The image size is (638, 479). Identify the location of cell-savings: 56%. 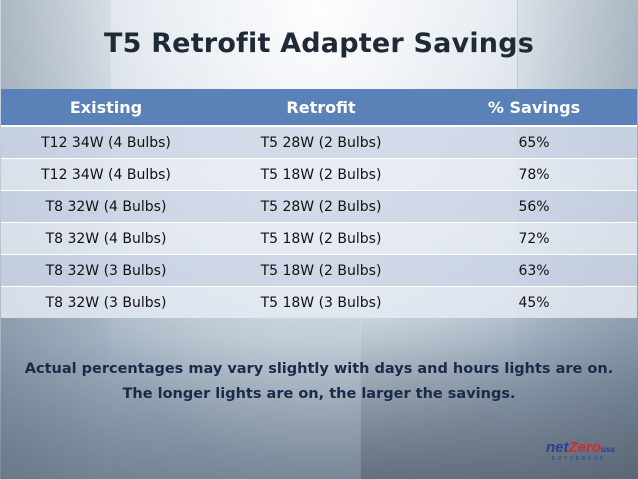
(534, 206).